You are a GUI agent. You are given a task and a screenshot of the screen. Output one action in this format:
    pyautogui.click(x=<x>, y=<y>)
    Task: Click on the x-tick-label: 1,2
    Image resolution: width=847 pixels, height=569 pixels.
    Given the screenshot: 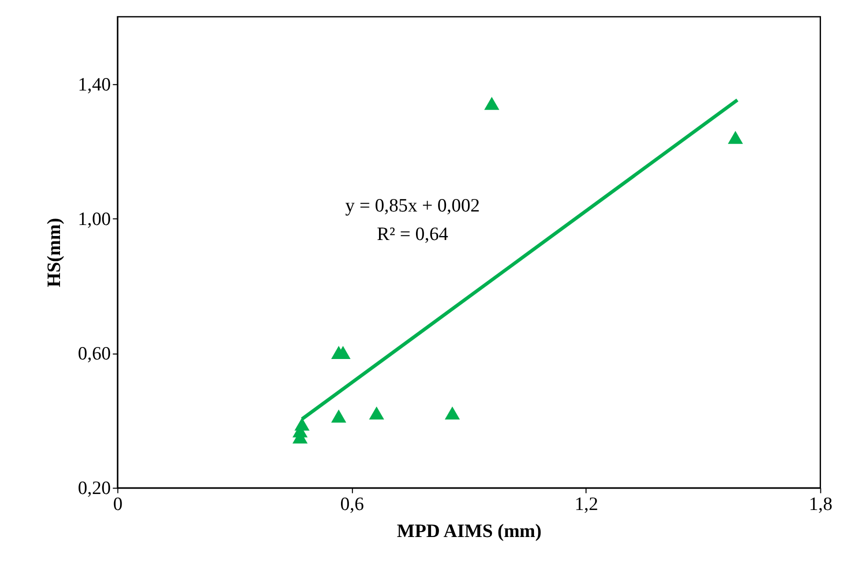 What is the action you would take?
    pyautogui.click(x=586, y=505)
    